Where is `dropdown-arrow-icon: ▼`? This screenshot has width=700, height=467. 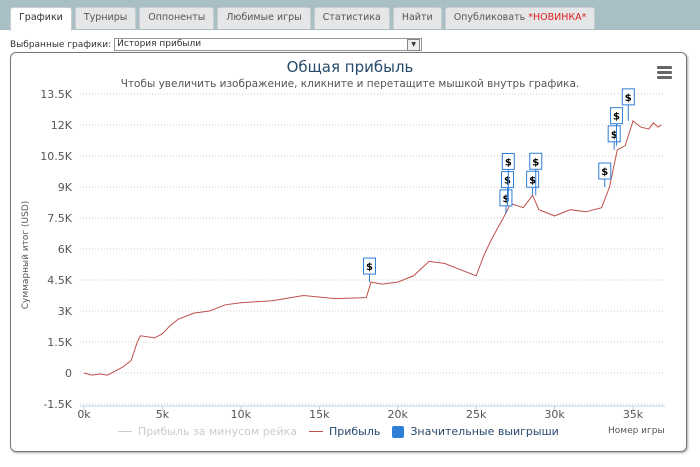
dropdown-arrow-icon: ▼ is located at coordinates (414, 45).